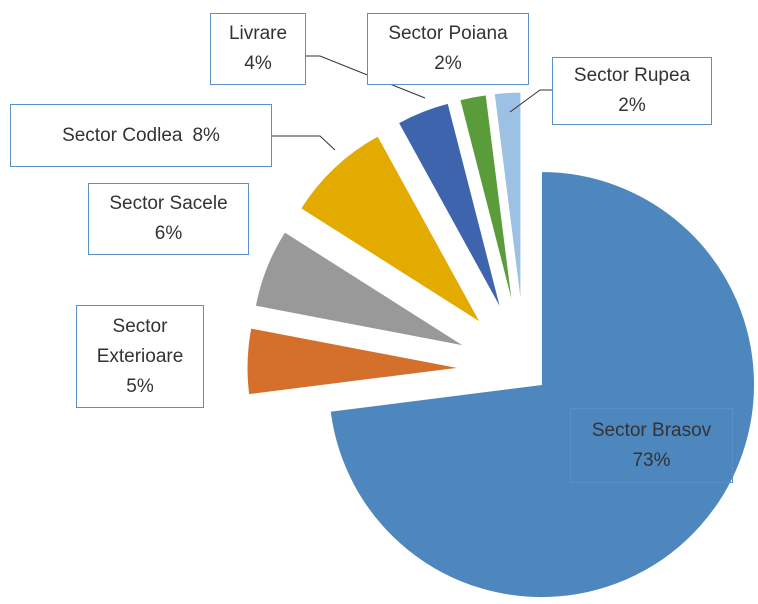 This screenshot has height=604, width=758. What do you see at coordinates (448, 33) in the screenshot?
I see `category-label: Sector Poiana` at bounding box center [448, 33].